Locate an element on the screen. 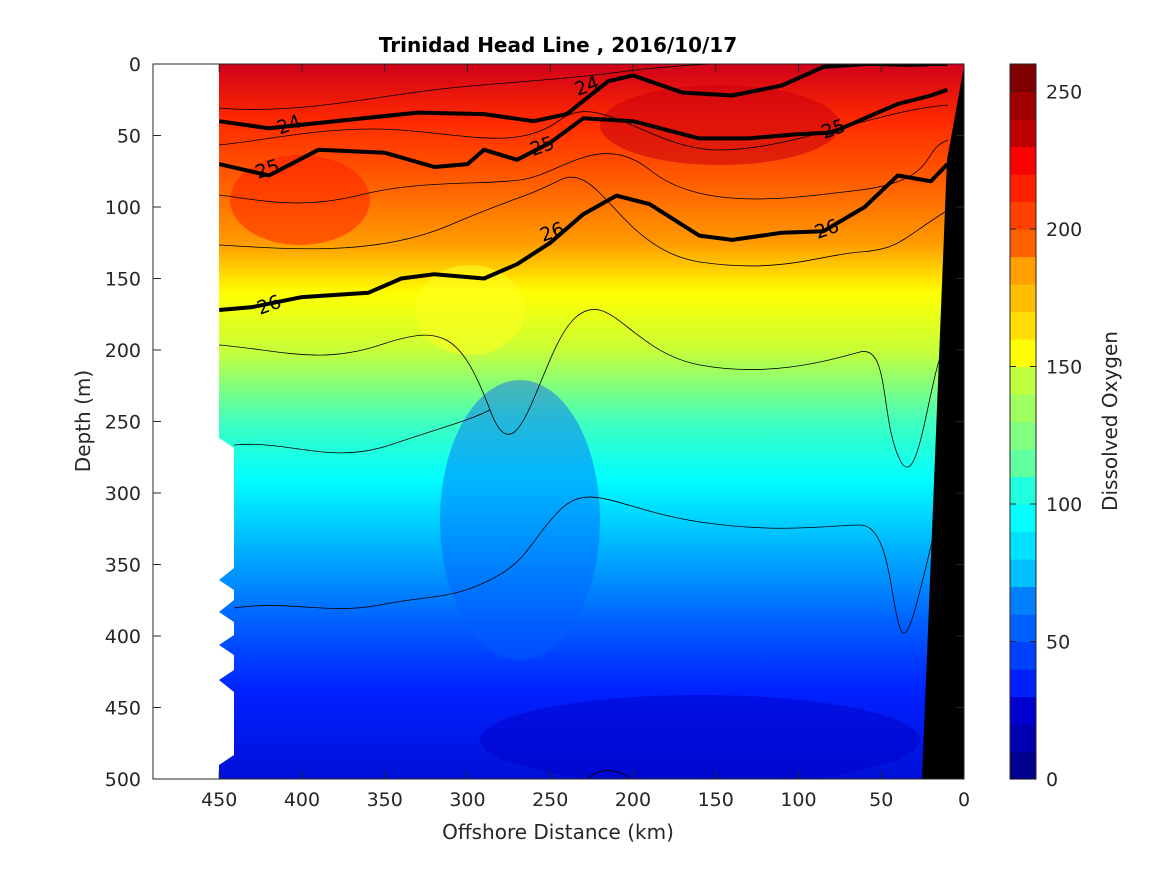  colorbar-tick-label: 50 is located at coordinates (1058, 643).